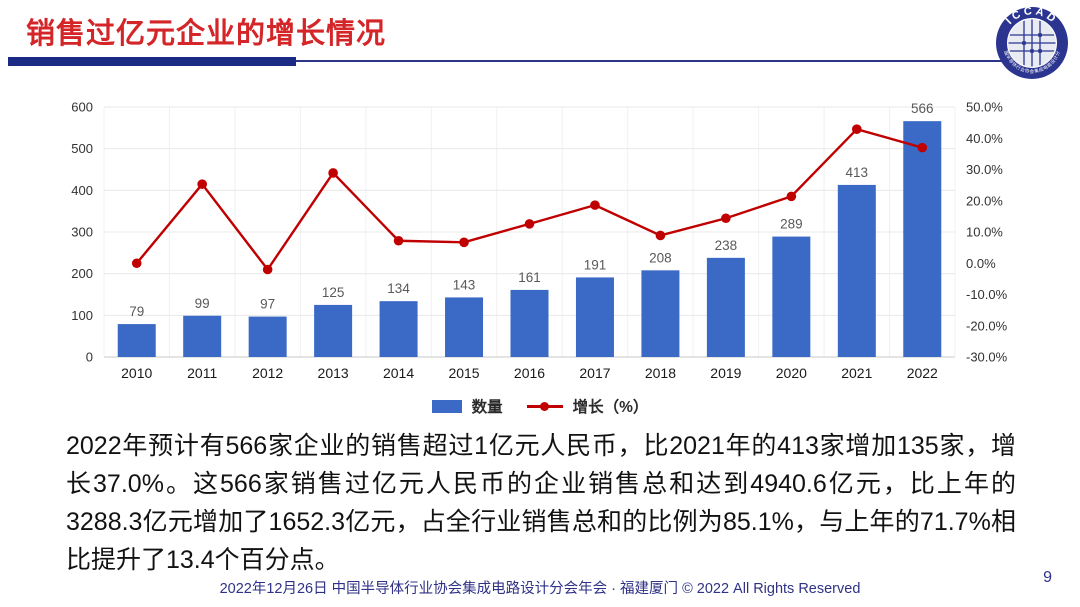 Image resolution: width=1080 pixels, height=607 pixels. Describe the element at coordinates (136, 311) in the screenshot. I see `bar-value-label: 79` at that location.